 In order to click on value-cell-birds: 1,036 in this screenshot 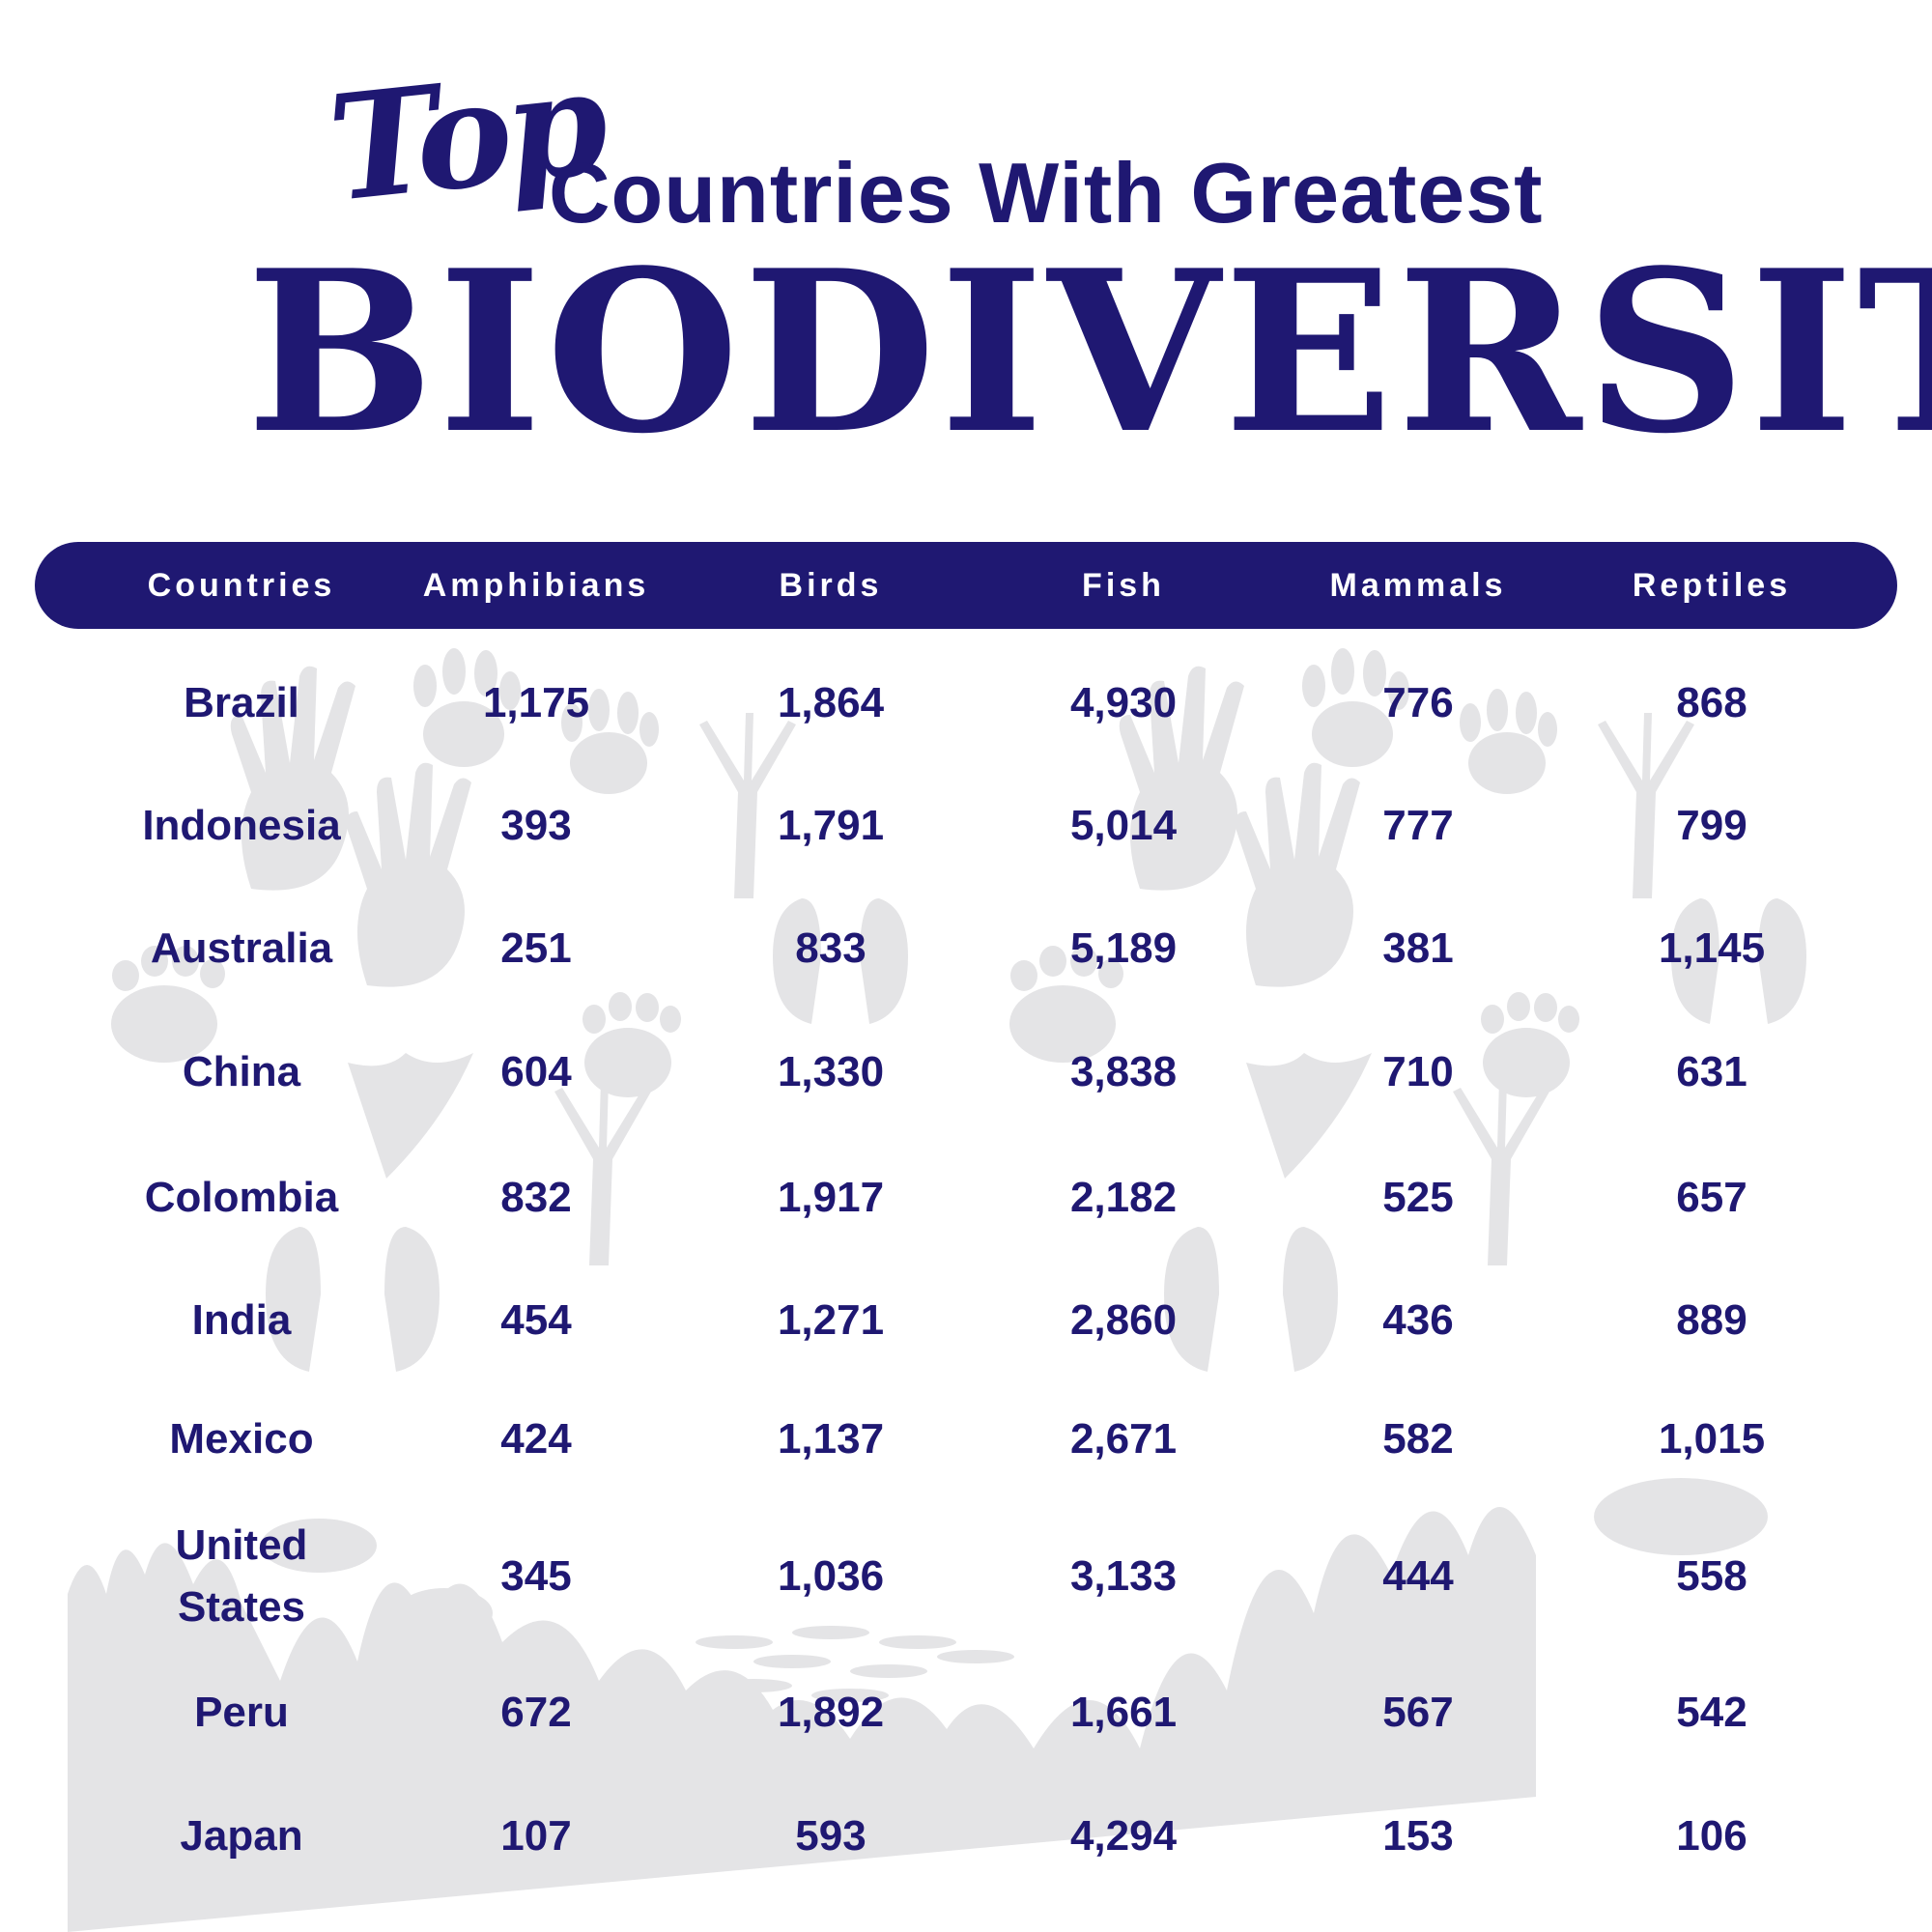, I will do `click(831, 1576)`.